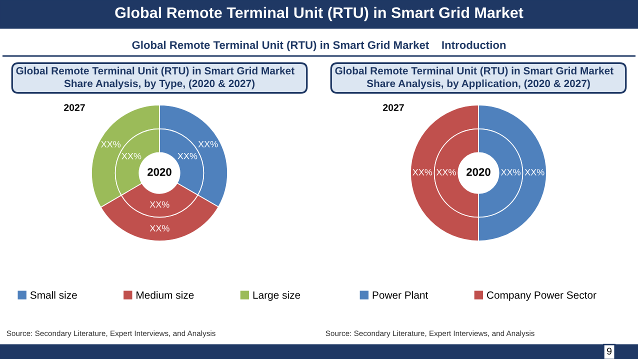 The width and height of the screenshot is (638, 359). Describe the element at coordinates (155, 78) in the screenshot. I see `chart-title: Global Remote Terminal Unit (RTU) in Smart Grid Market Share Analysis, by Type, (2020 & 2027)` at that location.